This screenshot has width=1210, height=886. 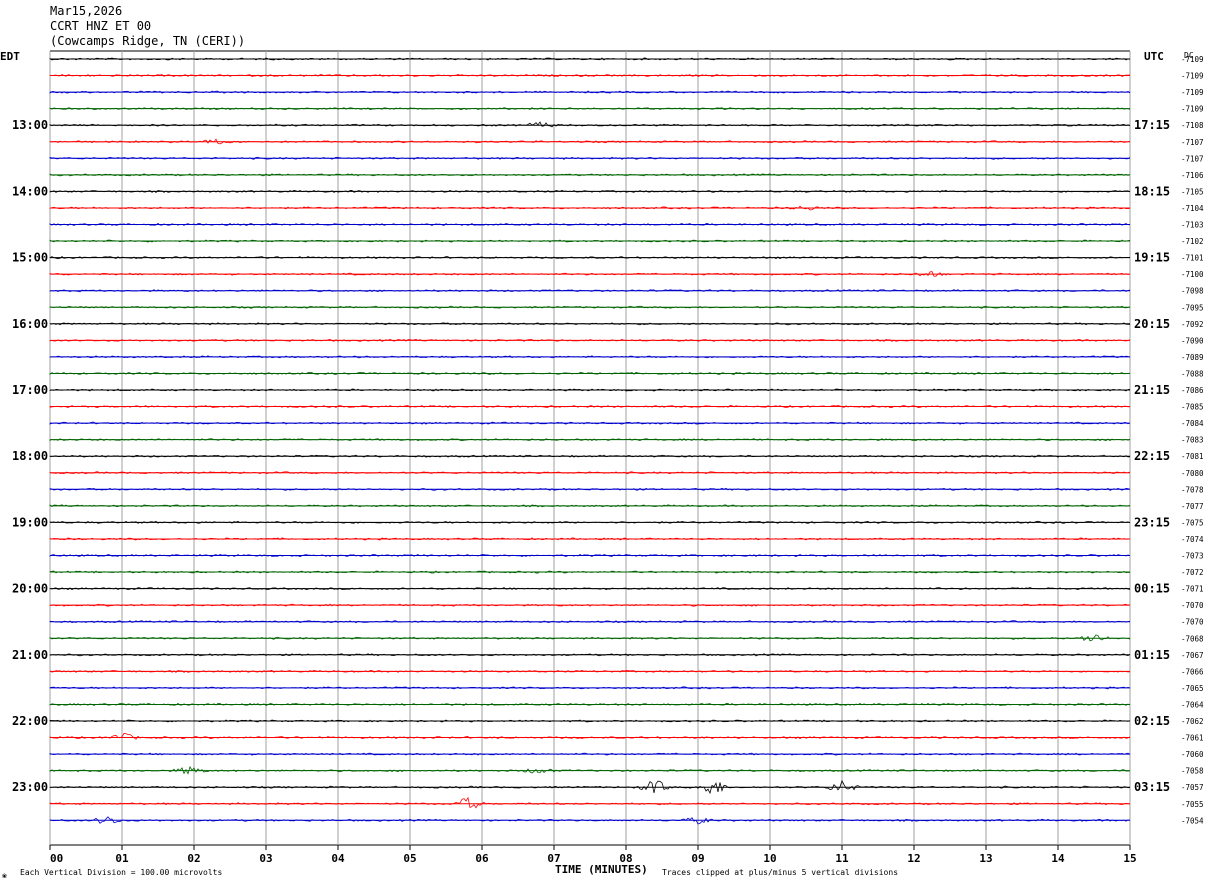 I want to click on dc-offset-label: -7066, so click(x=1192, y=671).